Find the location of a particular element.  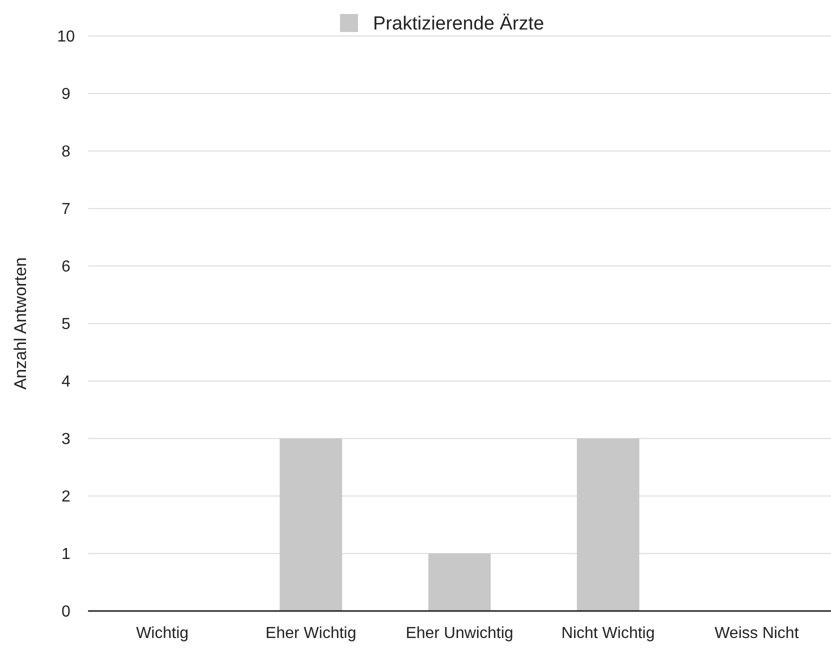

y-tick-label: 1 is located at coordinates (66, 555).